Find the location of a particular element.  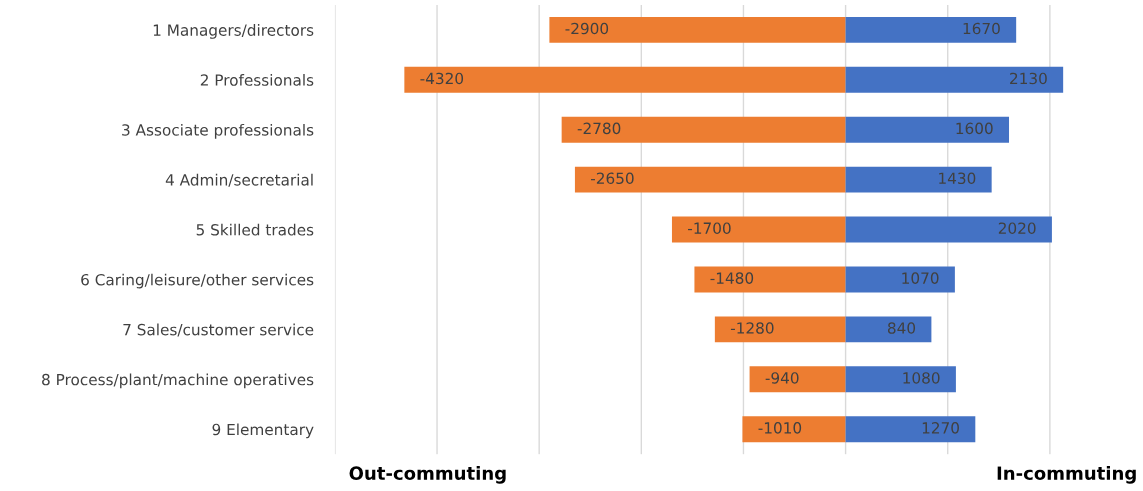

data-label: -1480 is located at coordinates (732, 278).